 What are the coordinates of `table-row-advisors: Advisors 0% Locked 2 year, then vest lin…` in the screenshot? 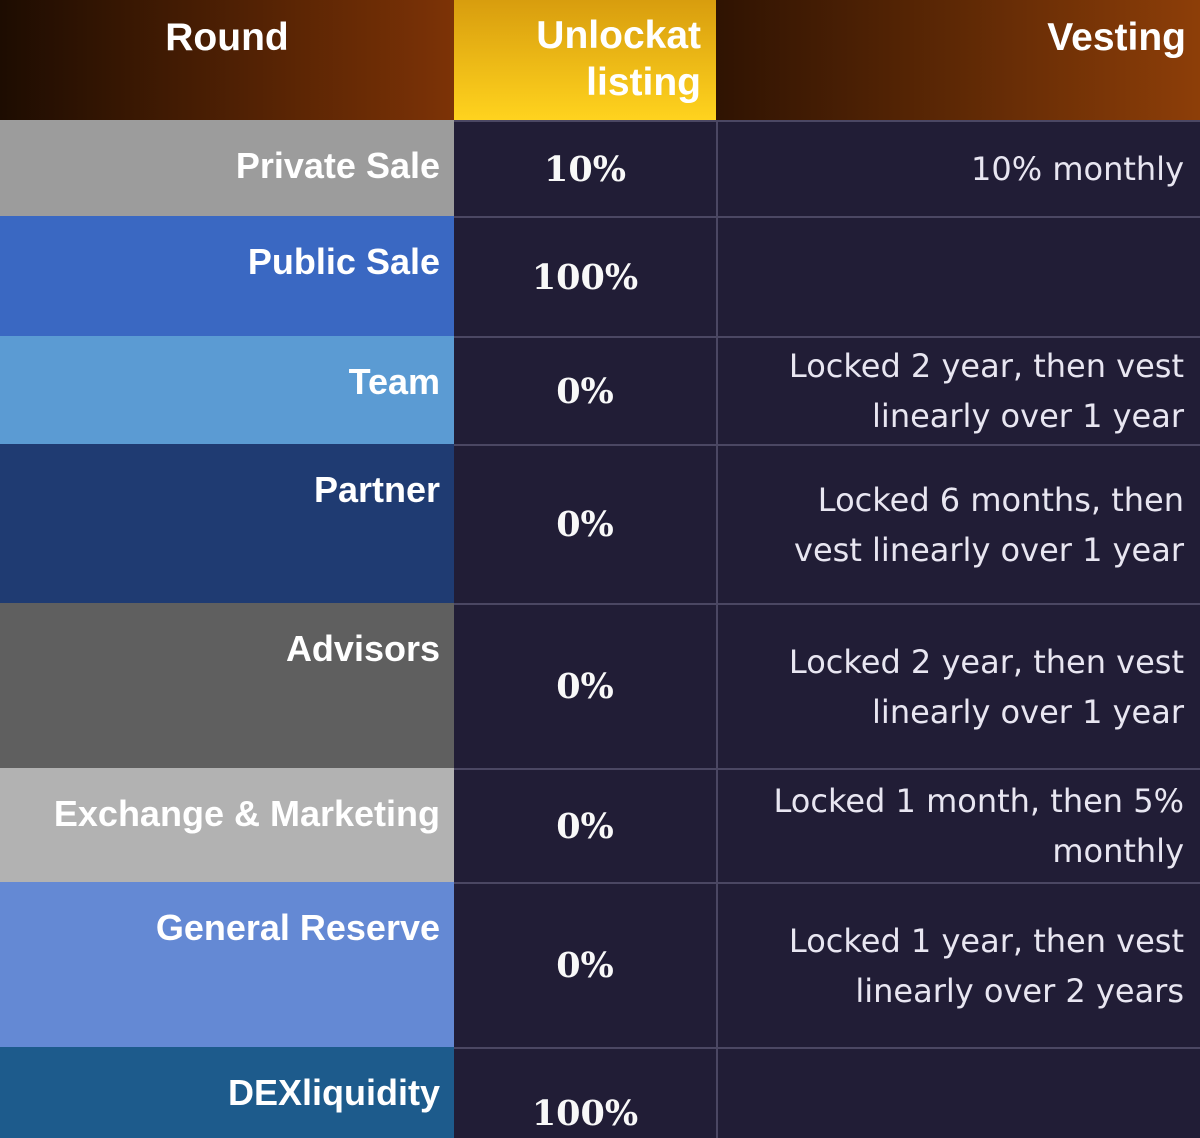 It's located at (600, 685).